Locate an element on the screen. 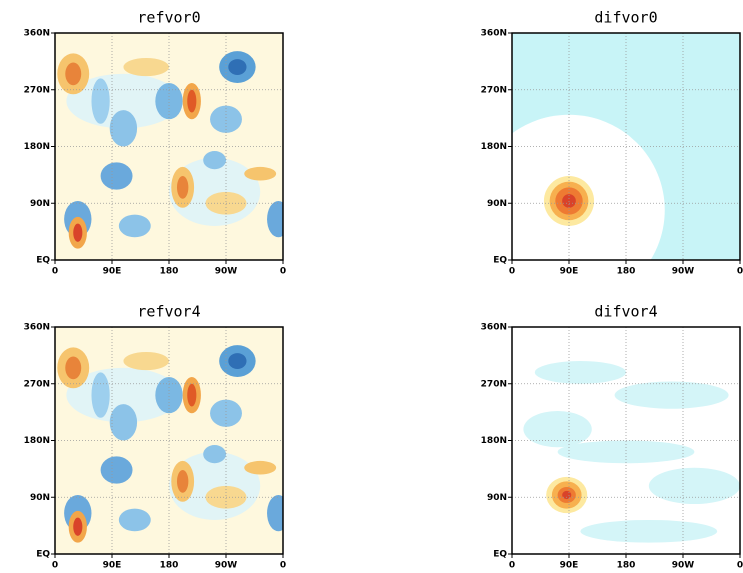 Image resolution: width=743 pixels, height=573 pixels. chart-title: refvor0 is located at coordinates (168, 18).